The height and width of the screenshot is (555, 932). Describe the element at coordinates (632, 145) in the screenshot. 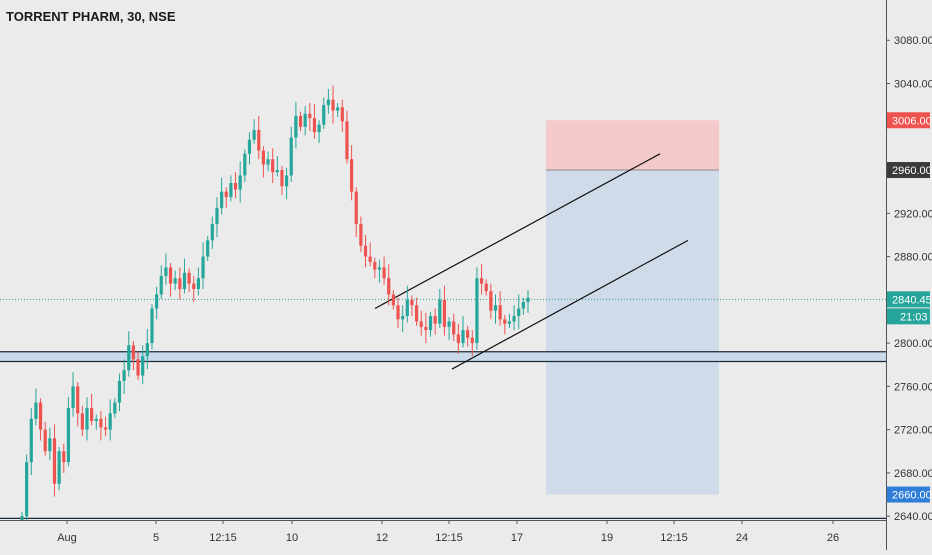

I see `stop-loss-zone` at that location.